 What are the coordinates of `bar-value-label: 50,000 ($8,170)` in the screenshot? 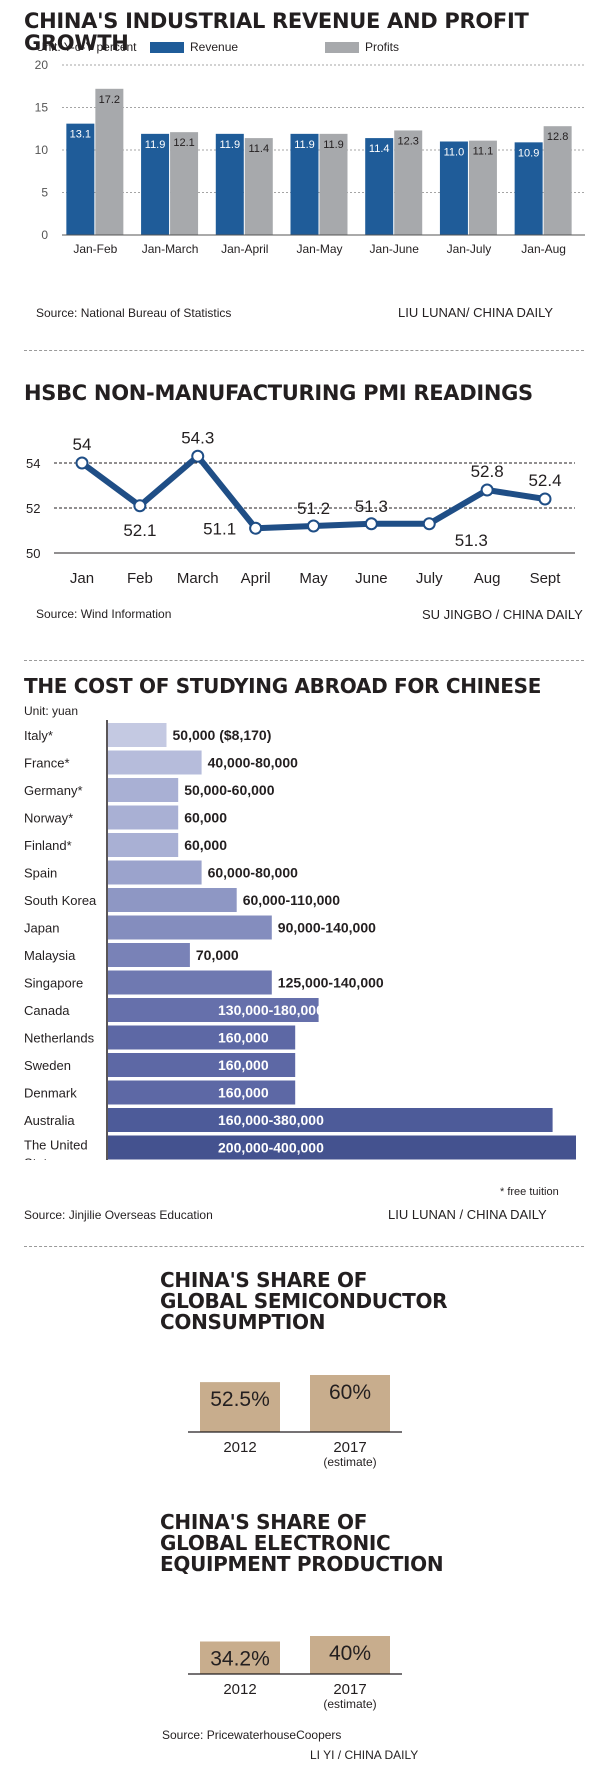 It's located at (222, 735).